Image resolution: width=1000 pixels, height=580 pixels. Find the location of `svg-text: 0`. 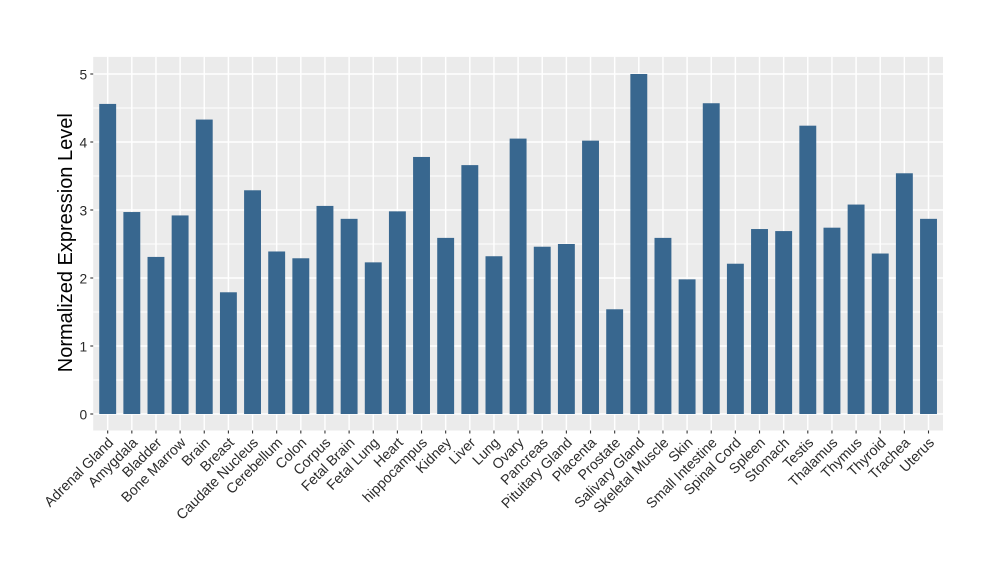

svg-text: 0 is located at coordinates (84, 415).